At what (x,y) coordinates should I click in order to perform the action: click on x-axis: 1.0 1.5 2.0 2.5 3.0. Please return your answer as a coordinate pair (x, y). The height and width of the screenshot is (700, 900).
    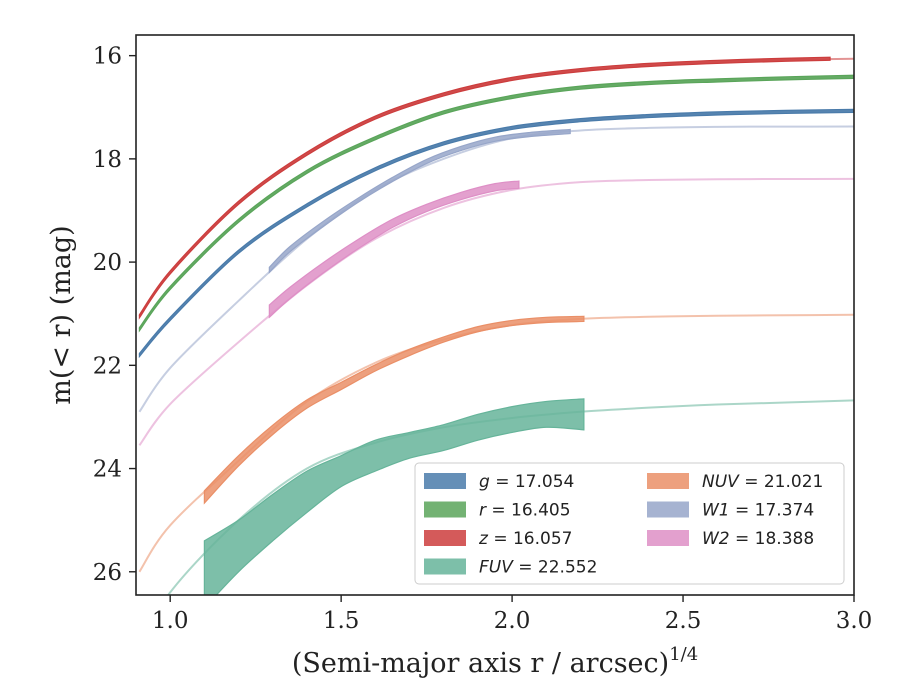
    Looking at the image, I should click on (512, 614).